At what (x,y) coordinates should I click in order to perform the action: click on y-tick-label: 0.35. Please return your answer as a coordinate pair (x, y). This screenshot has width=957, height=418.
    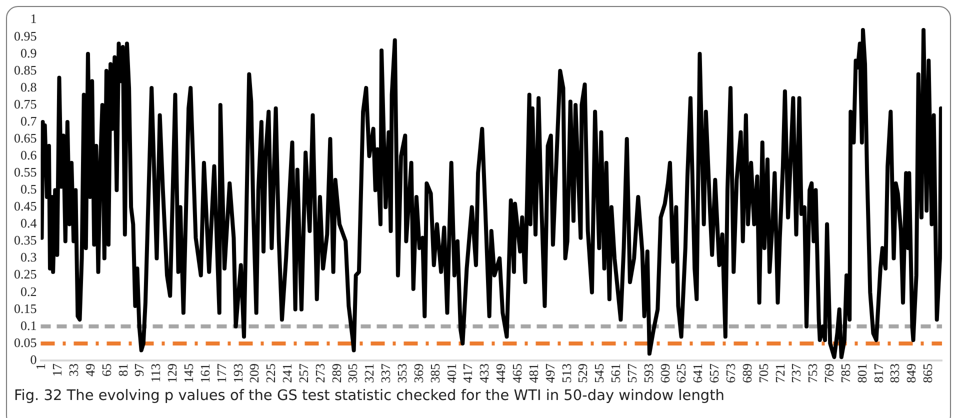
    Looking at the image, I should click on (25, 240).